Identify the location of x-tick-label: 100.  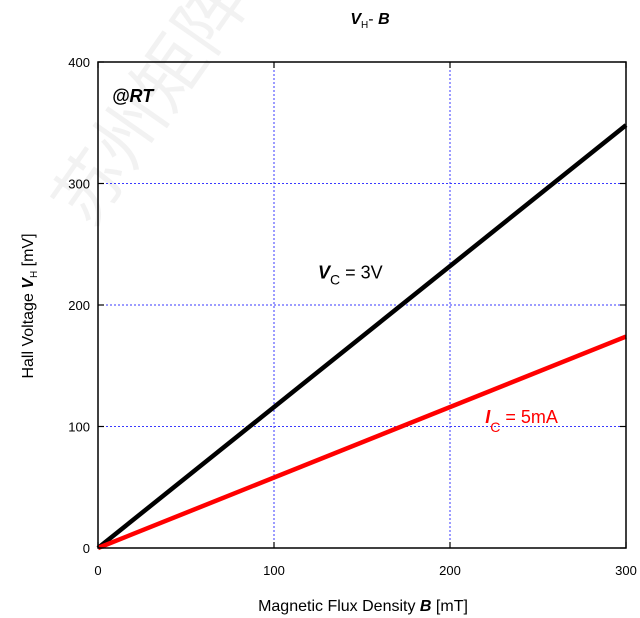
(274, 570).